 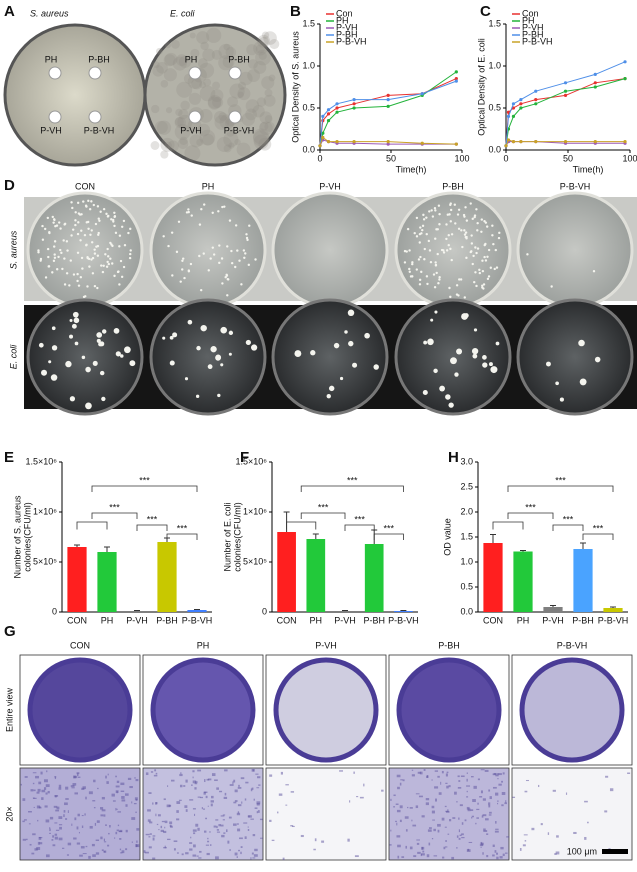 I want to click on y-axis-label: OD value, so click(x=447, y=537).